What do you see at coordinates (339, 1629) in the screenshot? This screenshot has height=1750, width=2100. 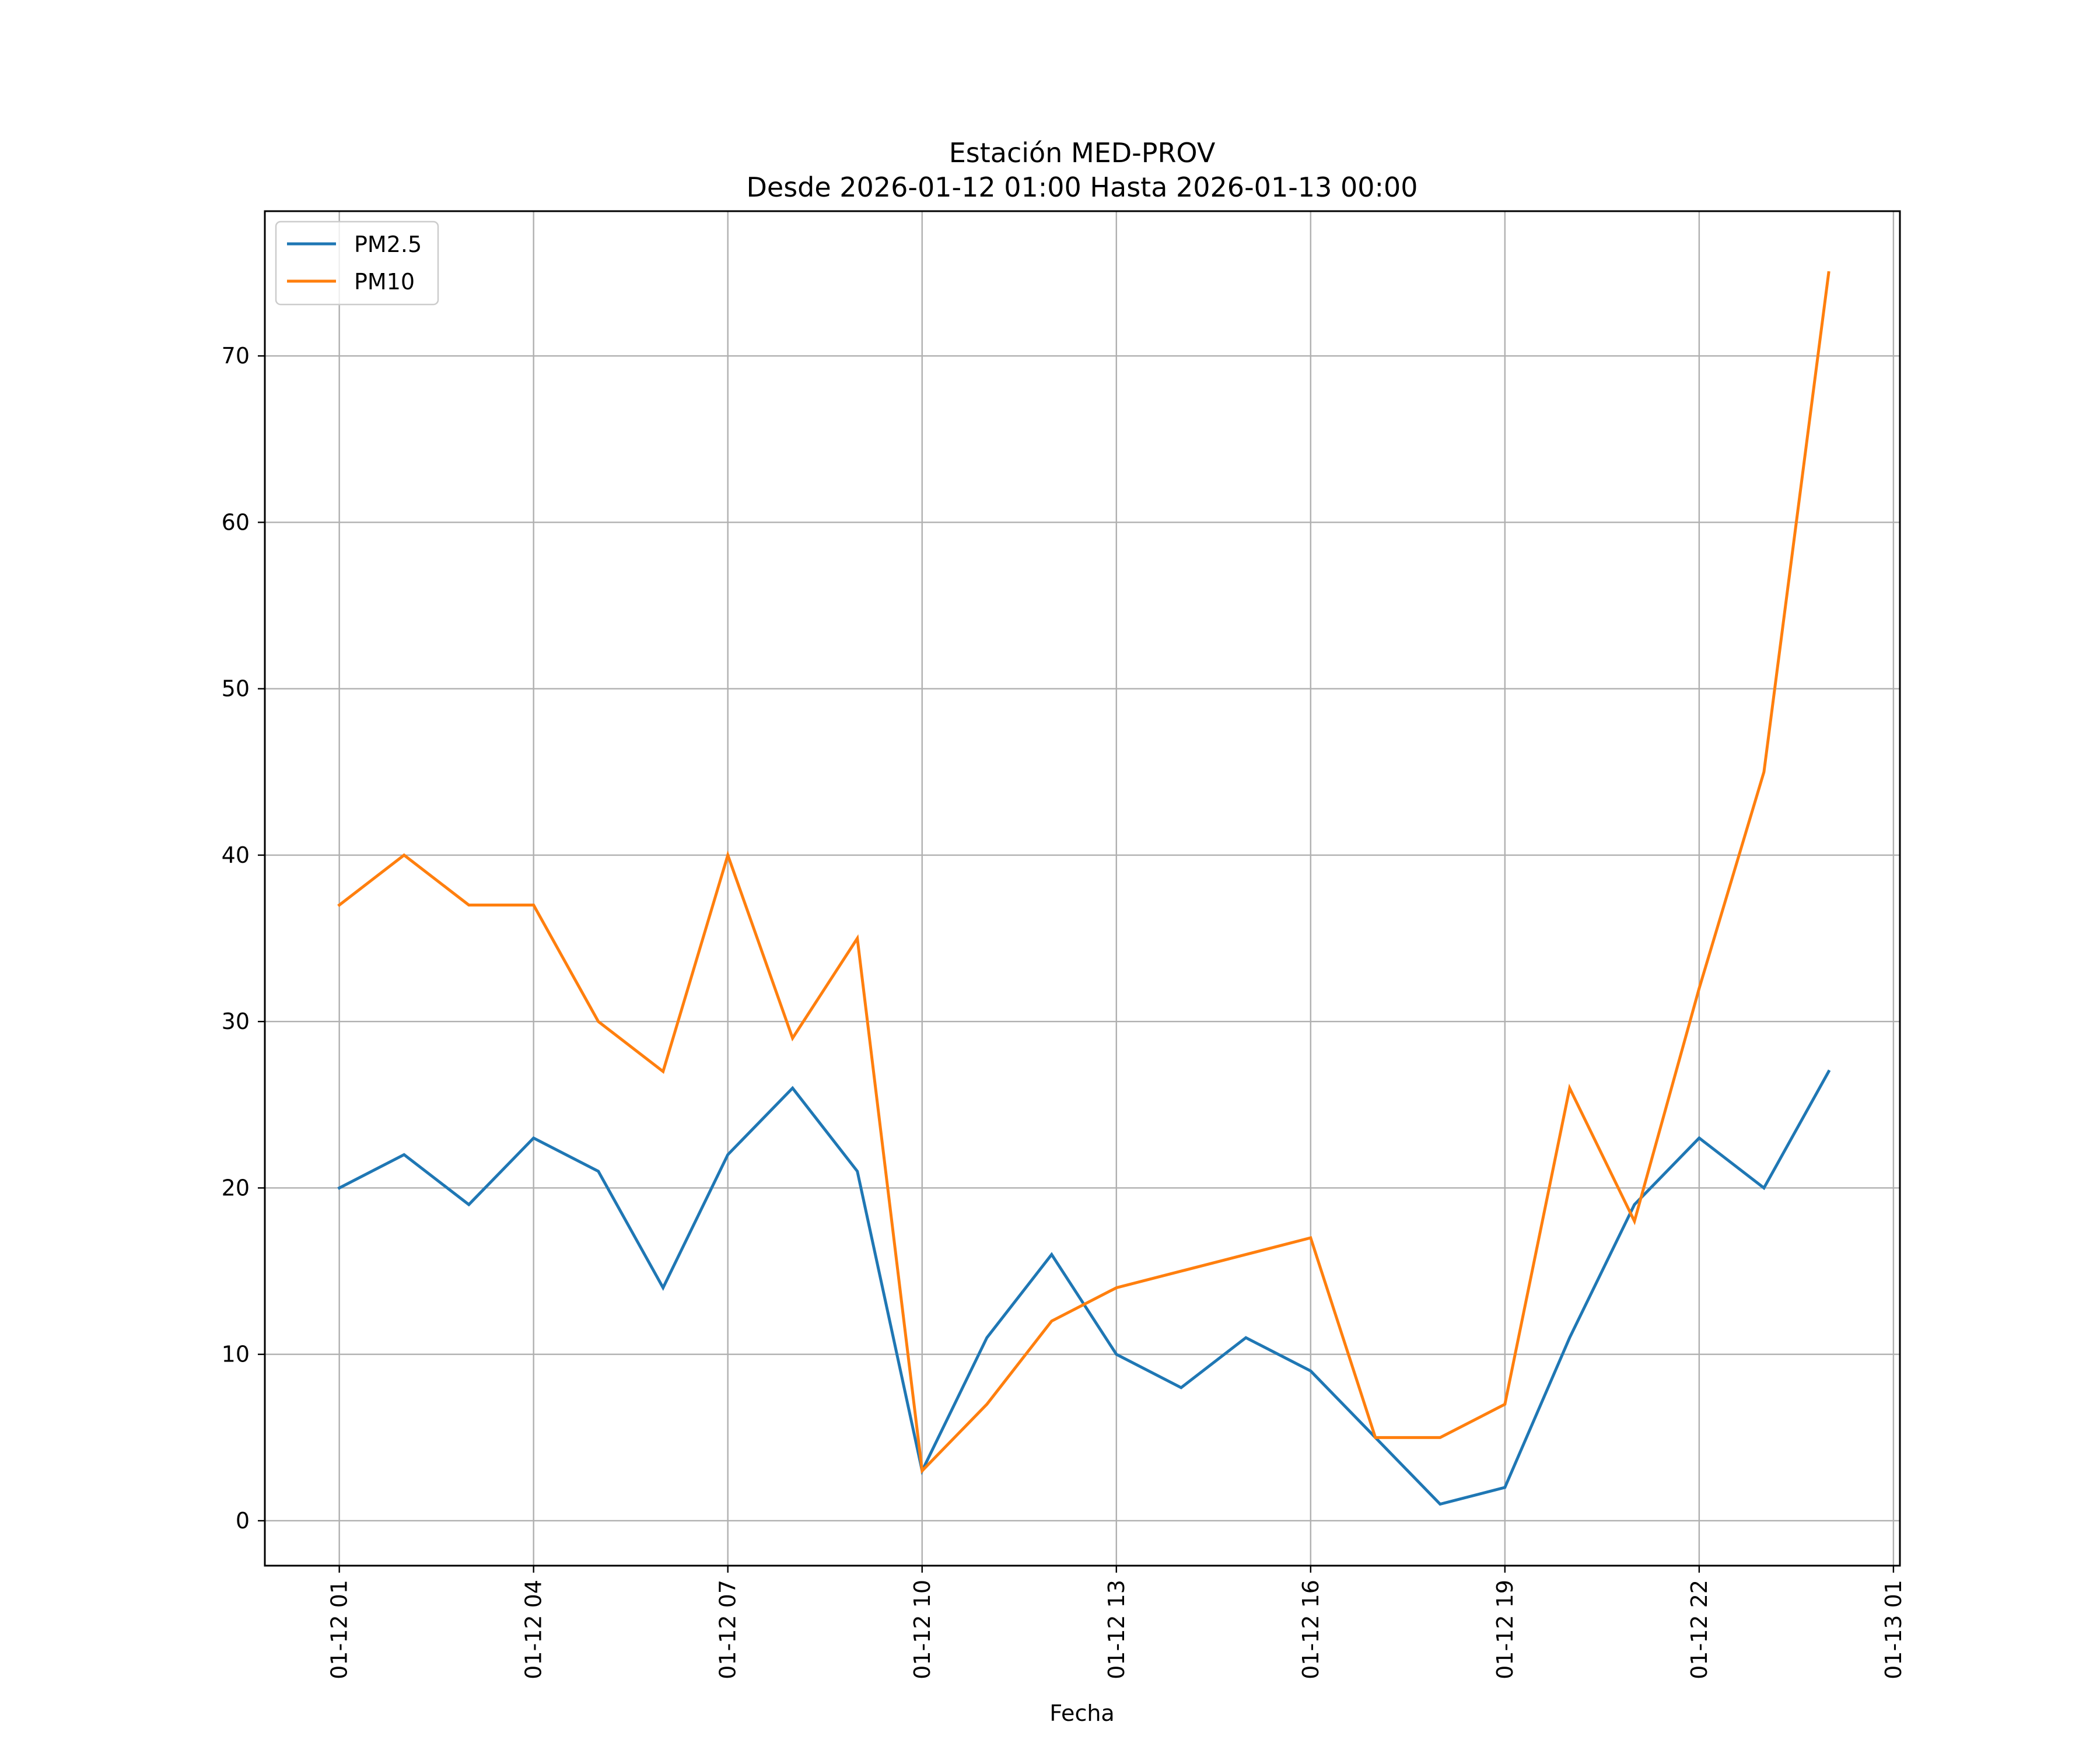 I see `x-tick-label: 01-12 01` at bounding box center [339, 1629].